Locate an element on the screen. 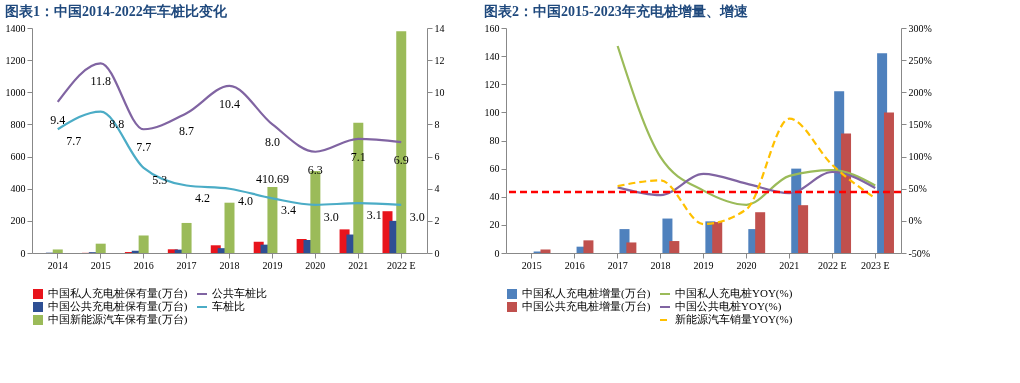 This screenshot has width=1020, height=383. y-tick-label: 1200 is located at coordinates (15, 60).